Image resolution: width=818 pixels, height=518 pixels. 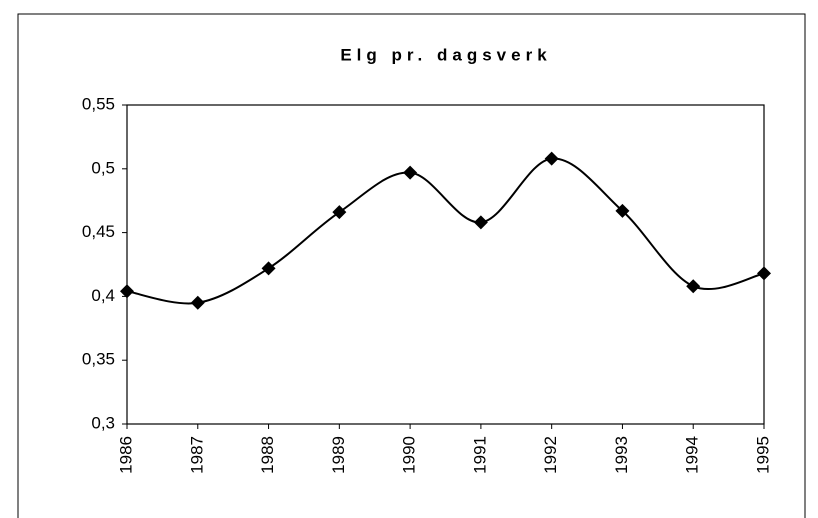 I want to click on x-tick-label: 1993, so click(x=621, y=455).